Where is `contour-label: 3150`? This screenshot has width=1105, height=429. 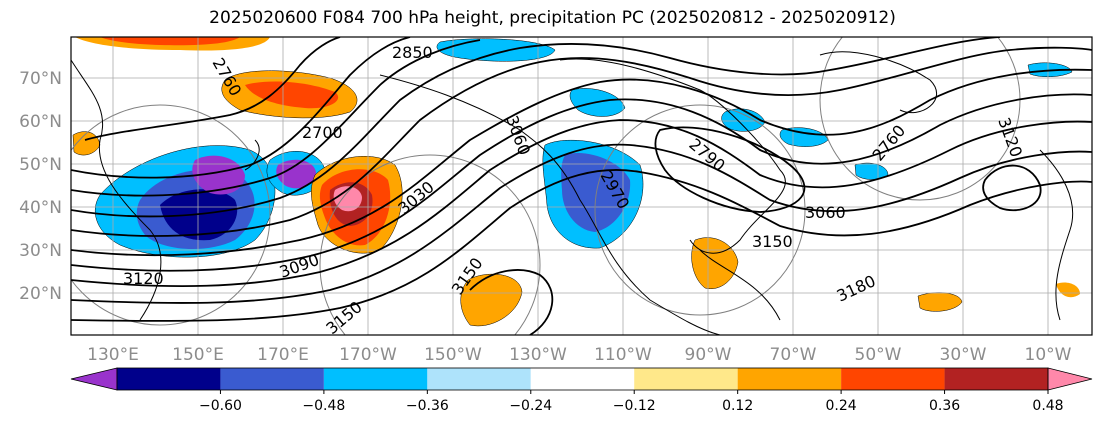
contour-label: 3150 is located at coordinates (772, 241).